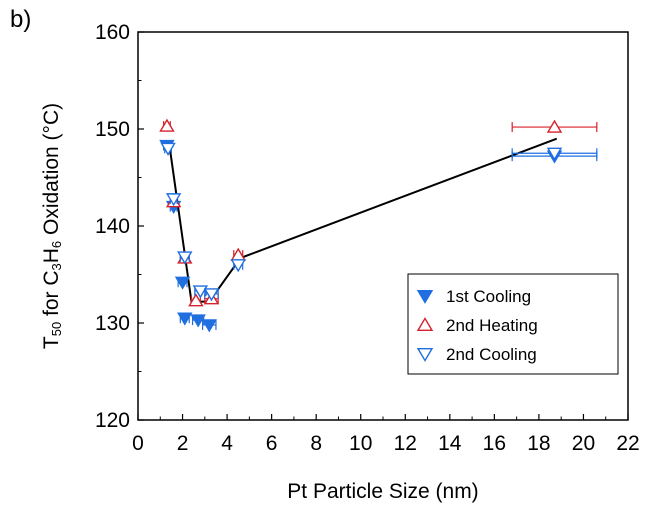  What do you see at coordinates (272, 443) in the screenshot?
I see `x-tick-label: 6` at bounding box center [272, 443].